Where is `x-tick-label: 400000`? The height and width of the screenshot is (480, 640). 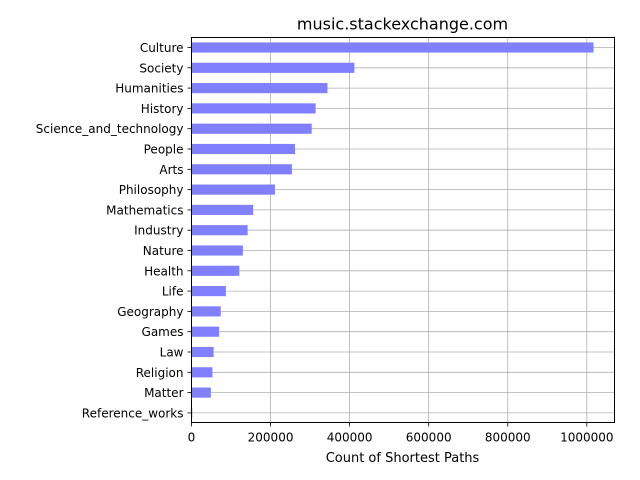
x-tick-label: 400000 is located at coordinates (350, 438).